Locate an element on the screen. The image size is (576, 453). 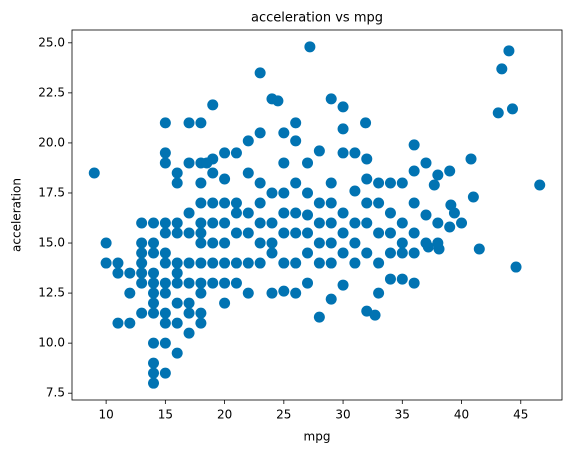
y-axis-label: acceleration is located at coordinates (17, 215).